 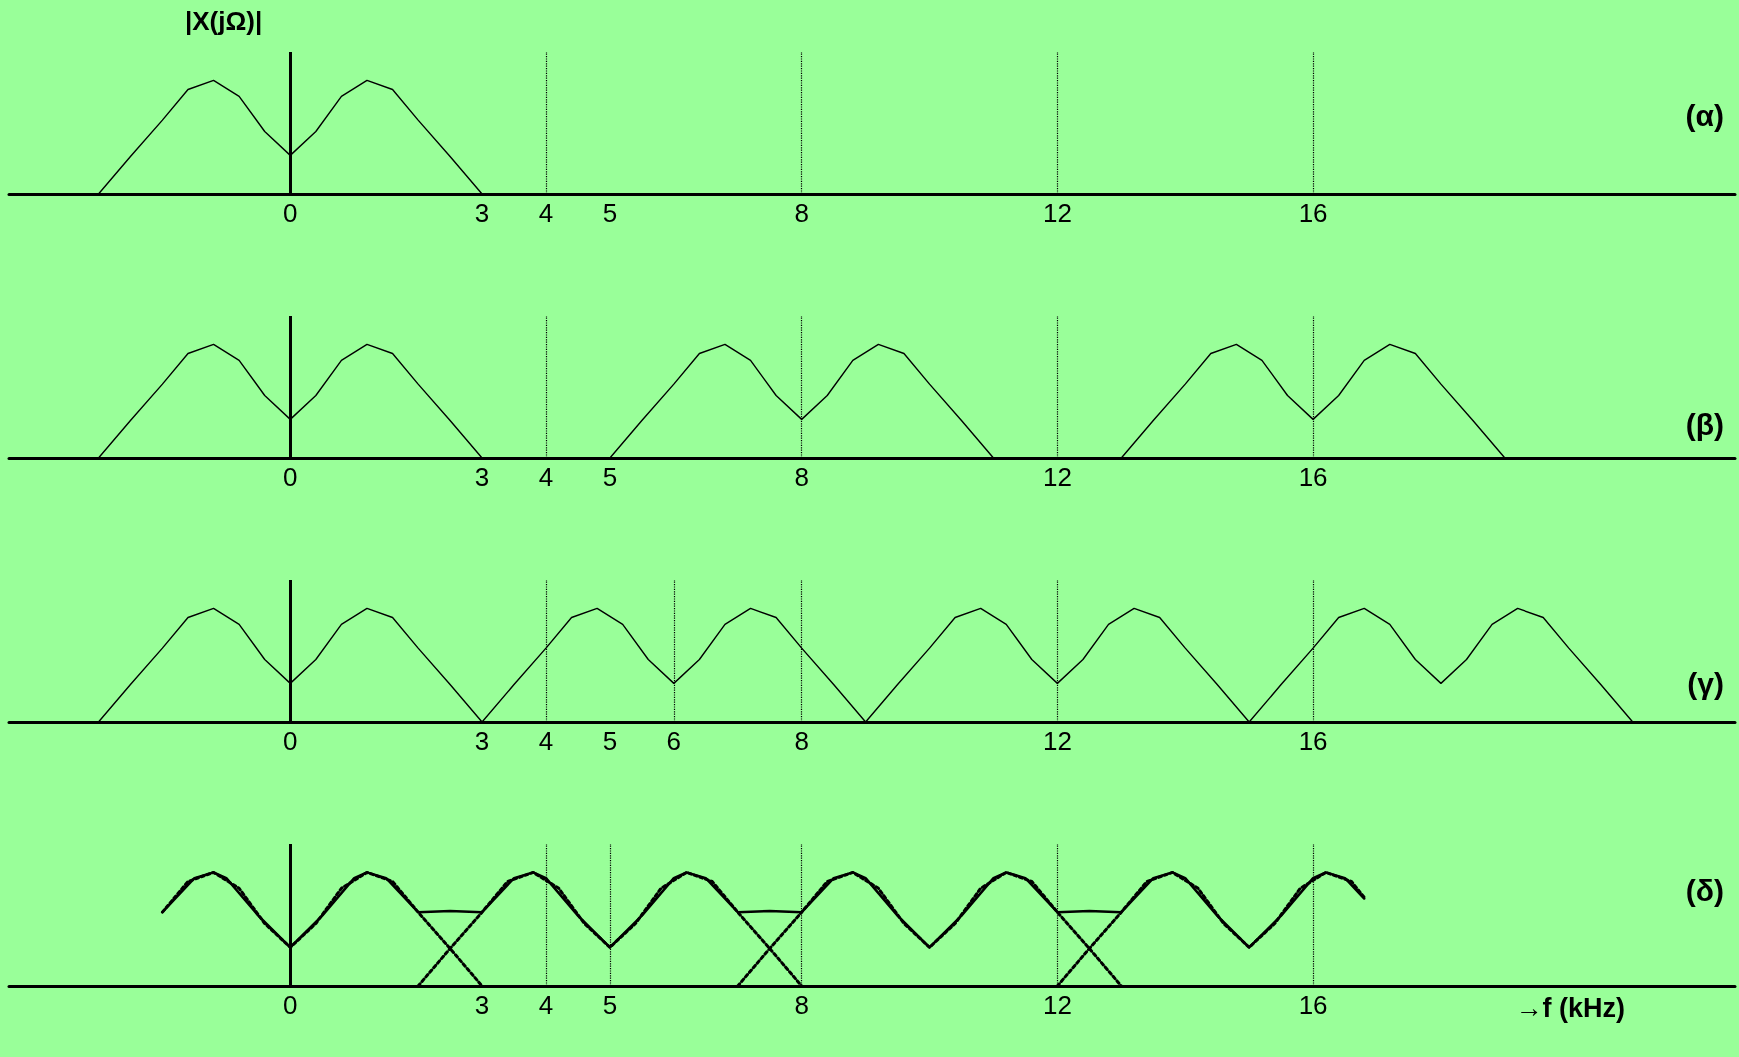 I want to click on y-axis-title: |X(jΩ)|, so click(x=224, y=21).